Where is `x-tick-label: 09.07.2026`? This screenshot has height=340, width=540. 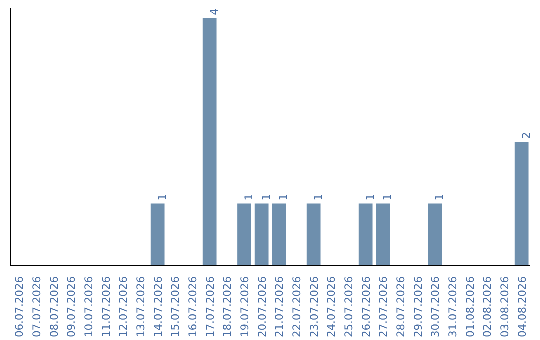
x-tick-label: 09.07.2026 is located at coordinates (71, 307).